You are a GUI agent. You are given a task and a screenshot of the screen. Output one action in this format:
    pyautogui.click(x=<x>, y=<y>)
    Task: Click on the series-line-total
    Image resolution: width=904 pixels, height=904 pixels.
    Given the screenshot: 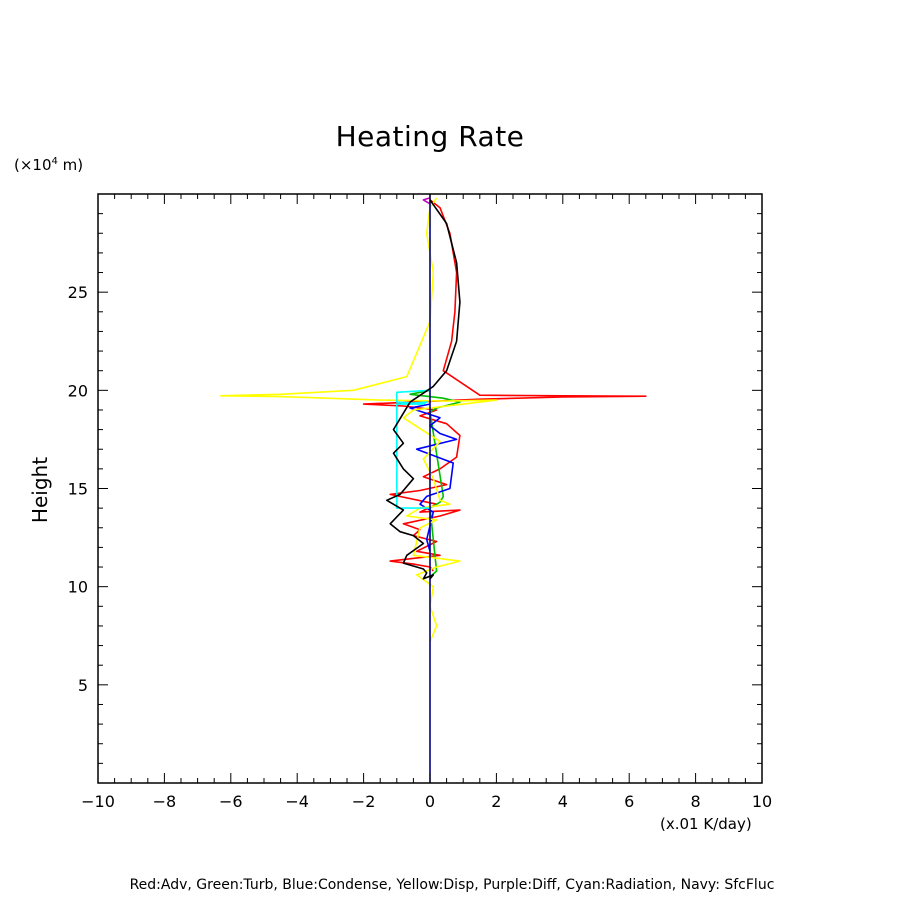 What is the action you would take?
    pyautogui.click(x=423, y=389)
    